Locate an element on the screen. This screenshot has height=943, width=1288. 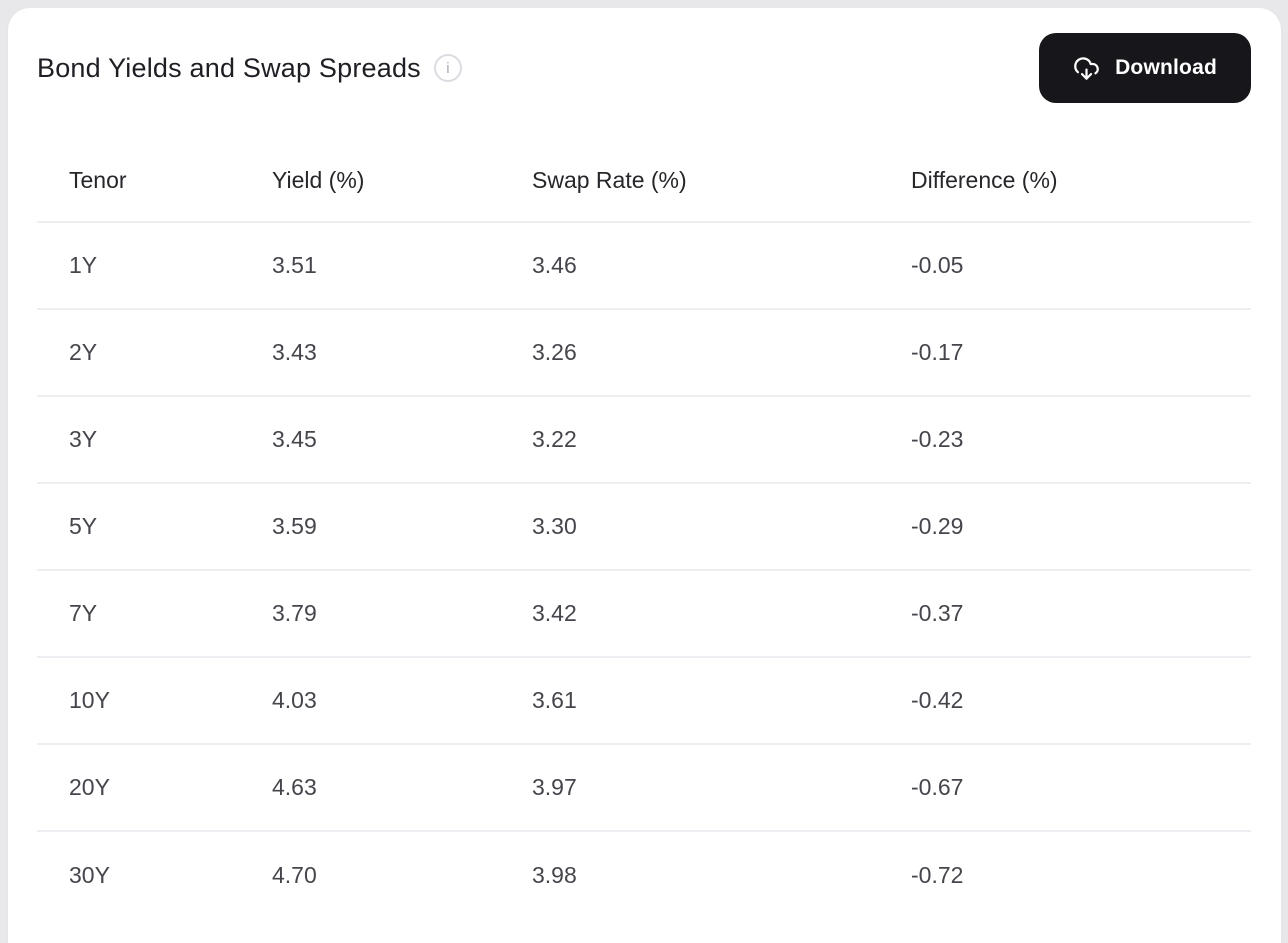
table-cell: 3.51 is located at coordinates (294, 265).